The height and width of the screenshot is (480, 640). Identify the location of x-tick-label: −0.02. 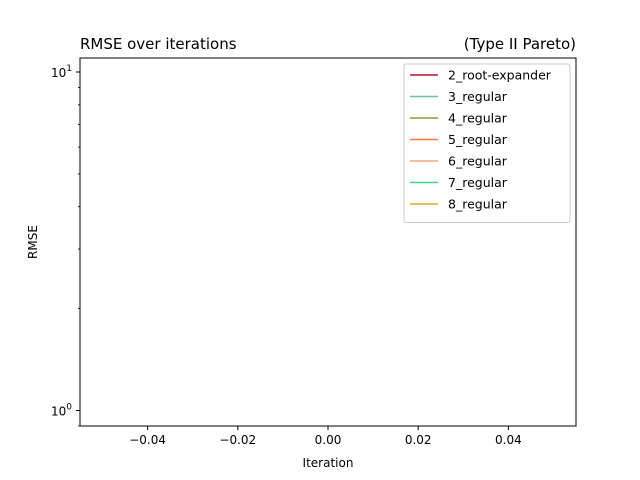
(237, 440).